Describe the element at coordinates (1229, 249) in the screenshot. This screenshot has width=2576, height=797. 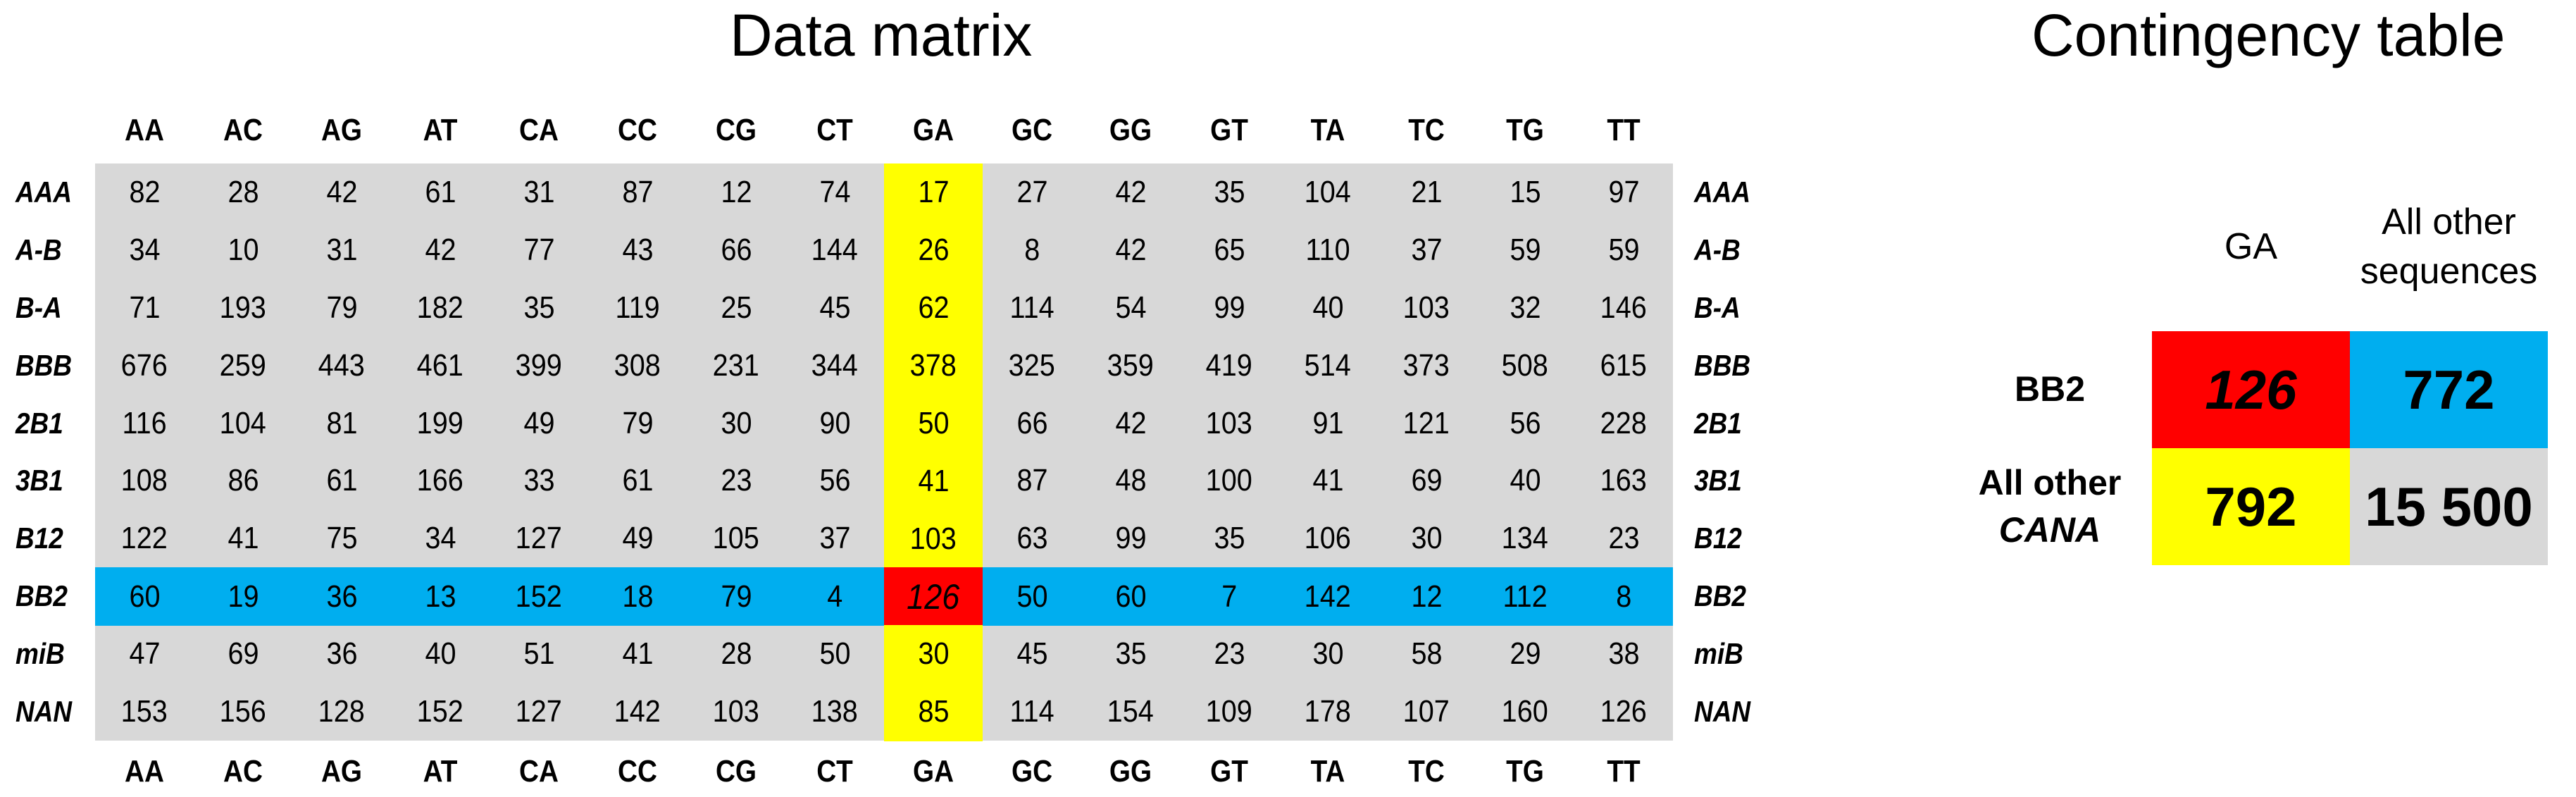
I see `matrix-cell: 65` at that location.